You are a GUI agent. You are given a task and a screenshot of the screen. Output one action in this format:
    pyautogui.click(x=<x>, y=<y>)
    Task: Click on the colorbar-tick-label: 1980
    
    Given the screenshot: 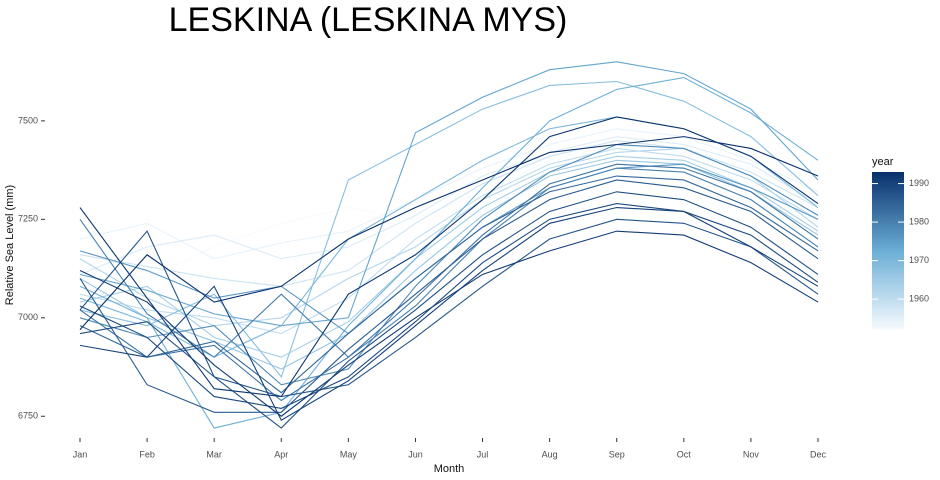 What is the action you would take?
    pyautogui.click(x=919, y=221)
    